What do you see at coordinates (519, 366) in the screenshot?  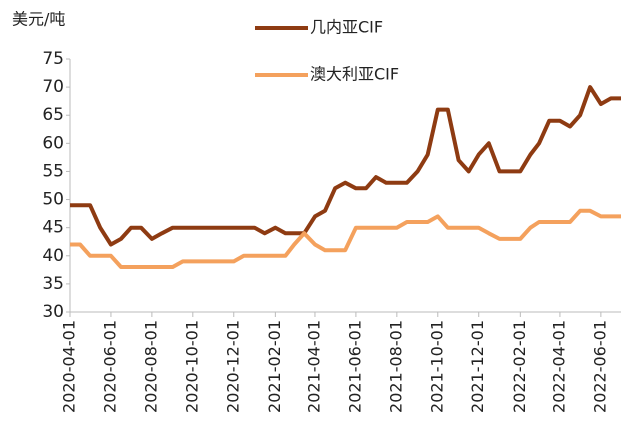 I see `x-tick-label: 2022-02-01` at bounding box center [519, 366].